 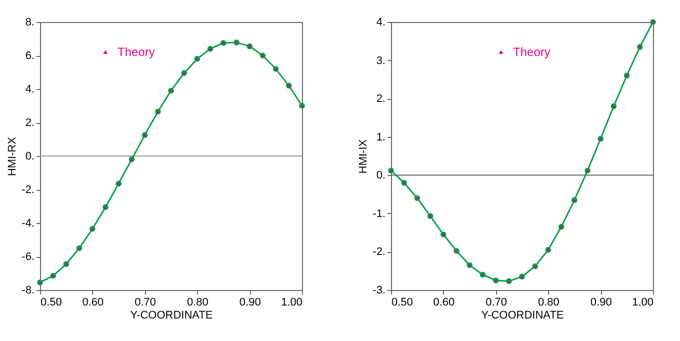 I want to click on y-tick-label: 3., so click(x=381, y=60).